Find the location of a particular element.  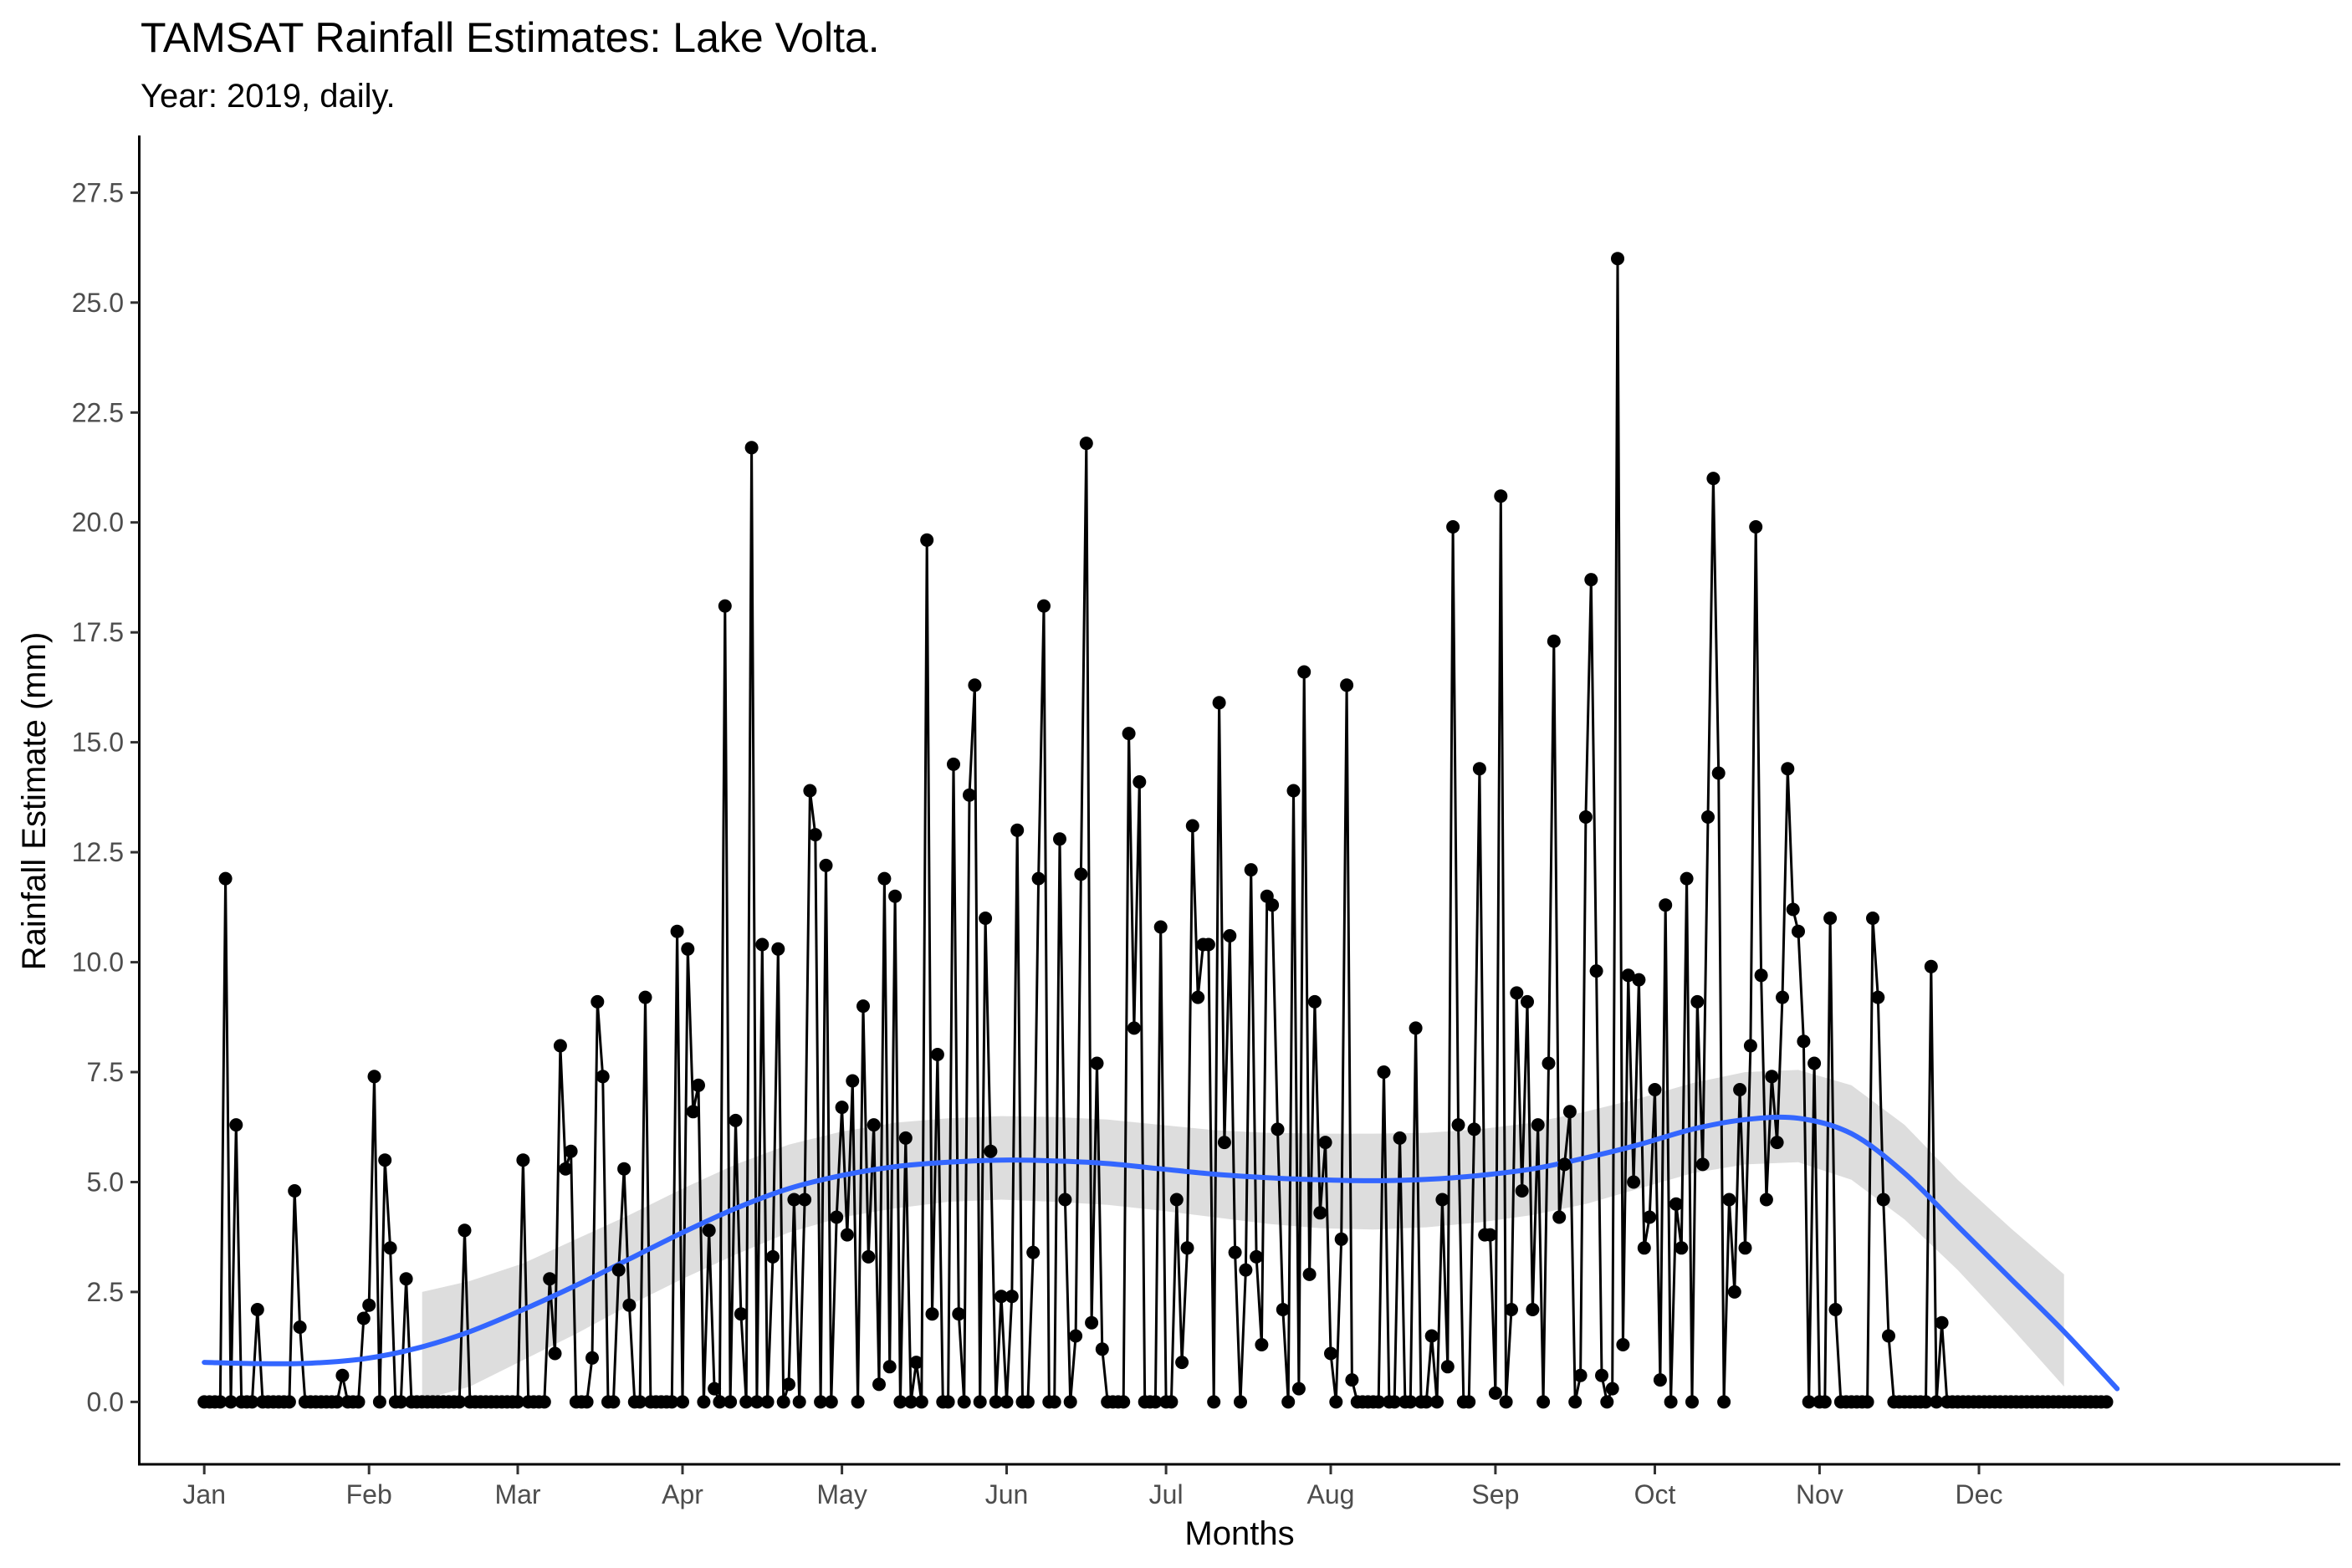

confidence-band is located at coordinates (1243, 1235).